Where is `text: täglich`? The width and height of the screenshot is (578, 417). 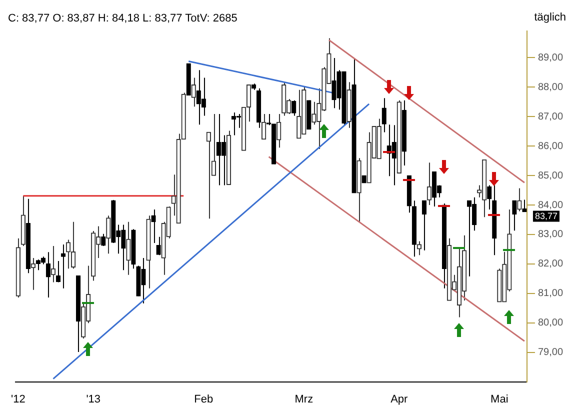 text: täglich is located at coordinates (550, 18).